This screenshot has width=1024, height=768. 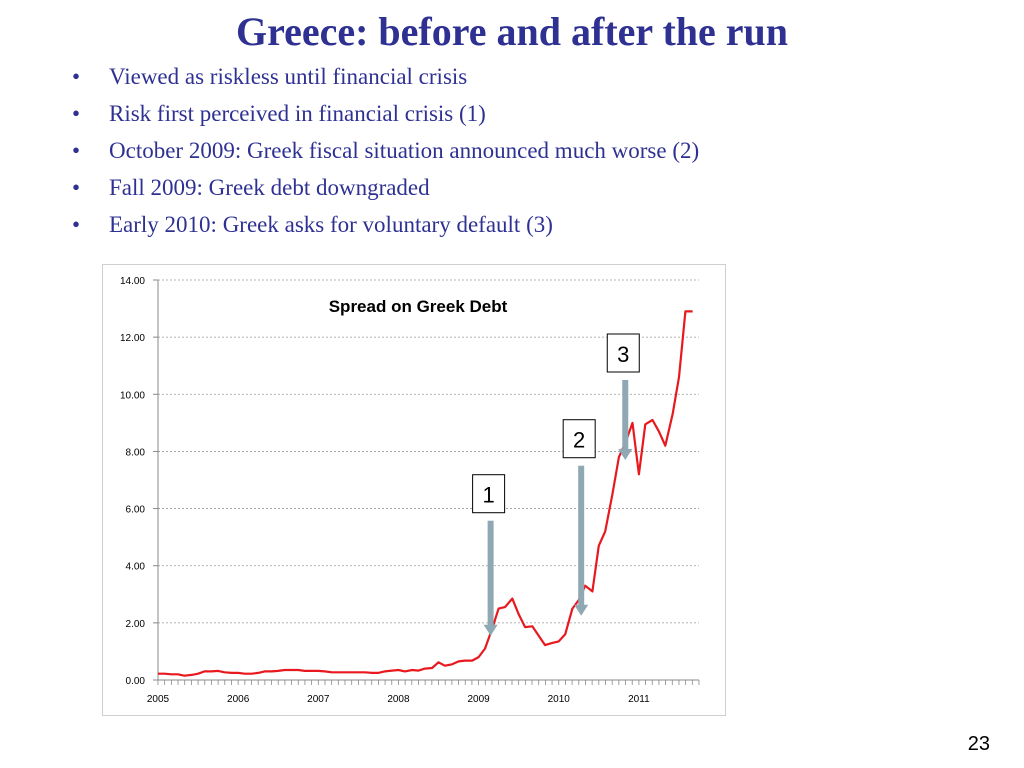 What do you see at coordinates (398, 699) in the screenshot?
I see `x-tick-label: 2008` at bounding box center [398, 699].